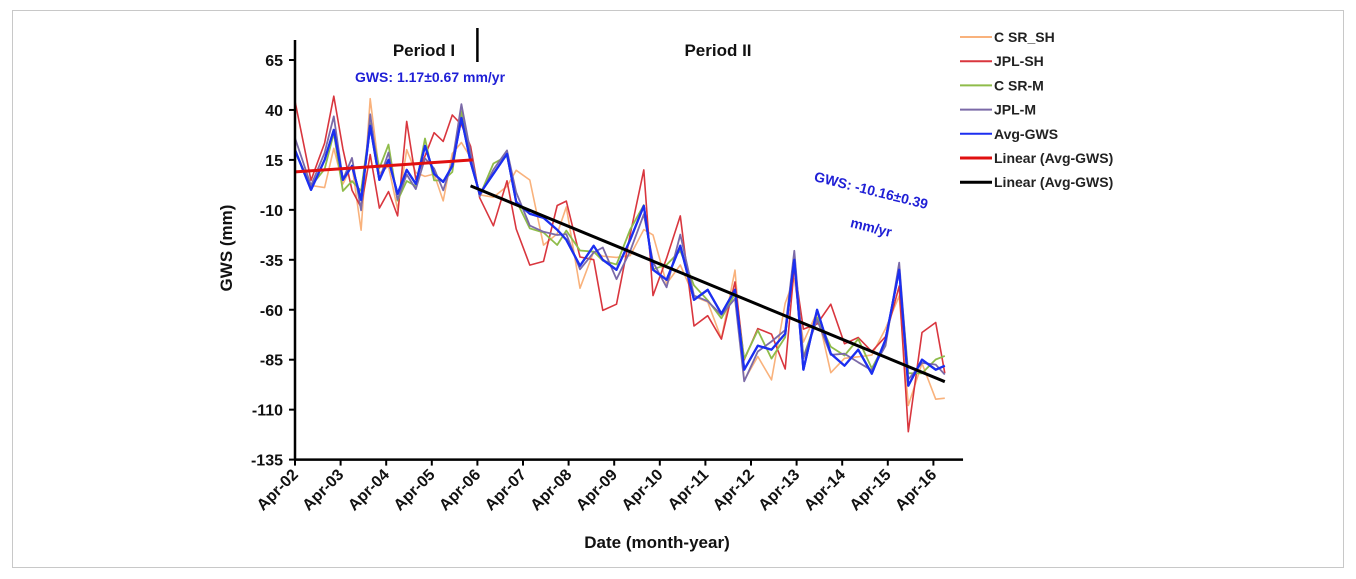  I want to click on x-tick-label: Apr-13, so click(780, 490).